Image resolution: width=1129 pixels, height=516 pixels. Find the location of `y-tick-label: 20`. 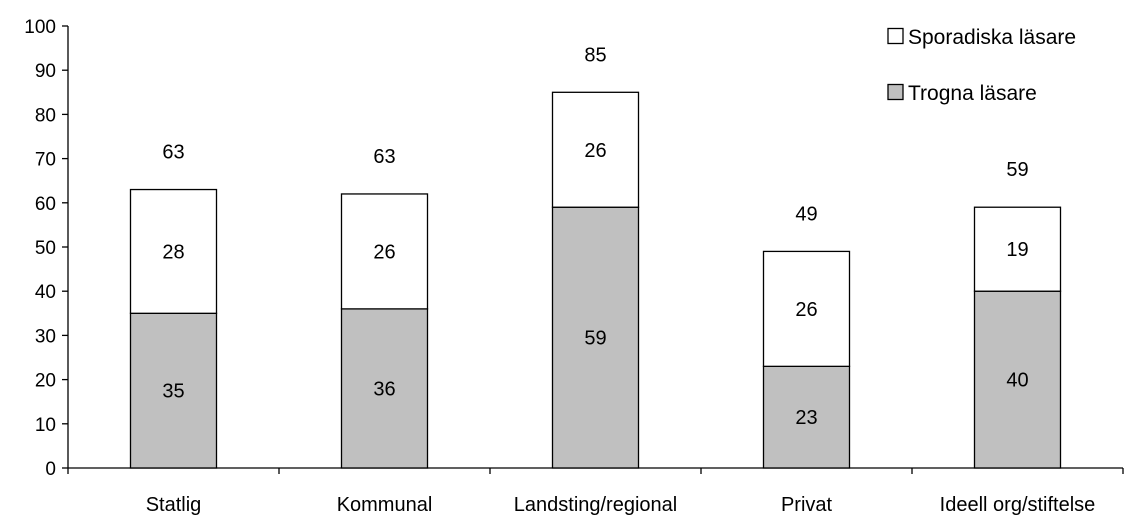

y-tick-label: 20 is located at coordinates (45, 381).